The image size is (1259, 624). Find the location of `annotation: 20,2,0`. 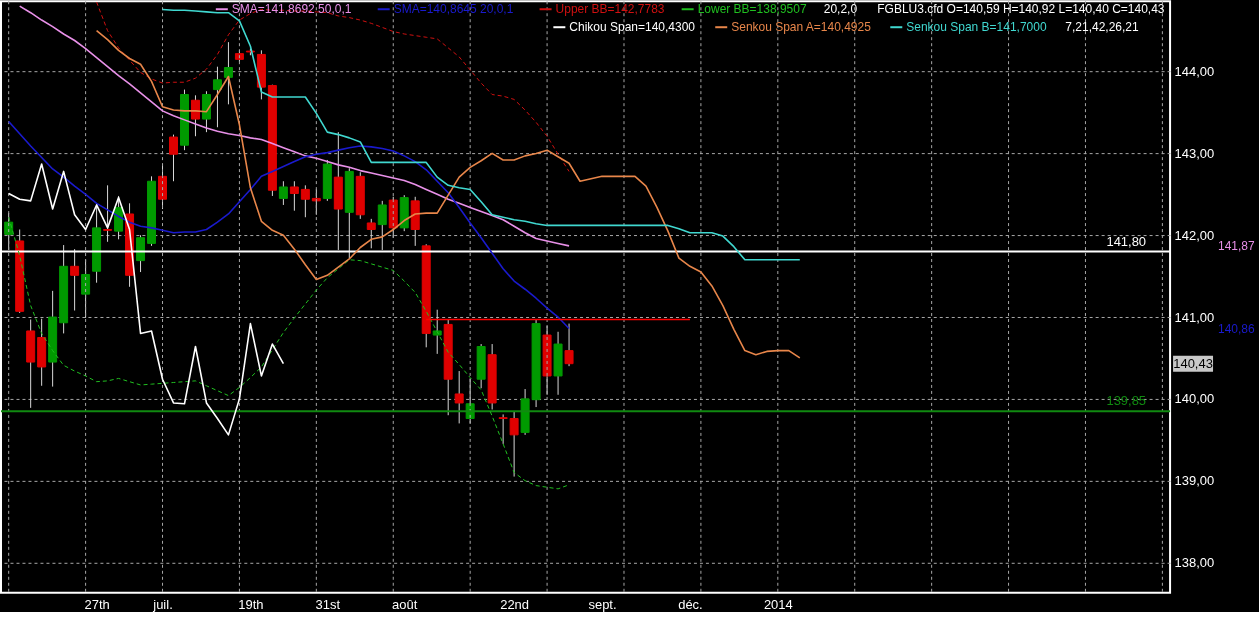

annotation: 20,2,0 is located at coordinates (840, 9).